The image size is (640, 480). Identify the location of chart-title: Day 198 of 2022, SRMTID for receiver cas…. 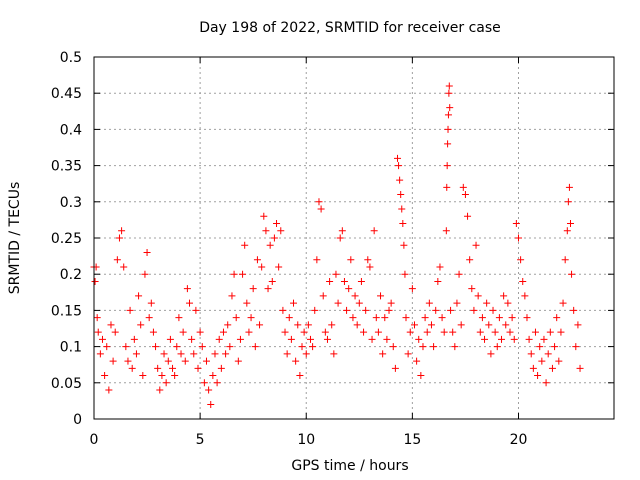
(350, 28).